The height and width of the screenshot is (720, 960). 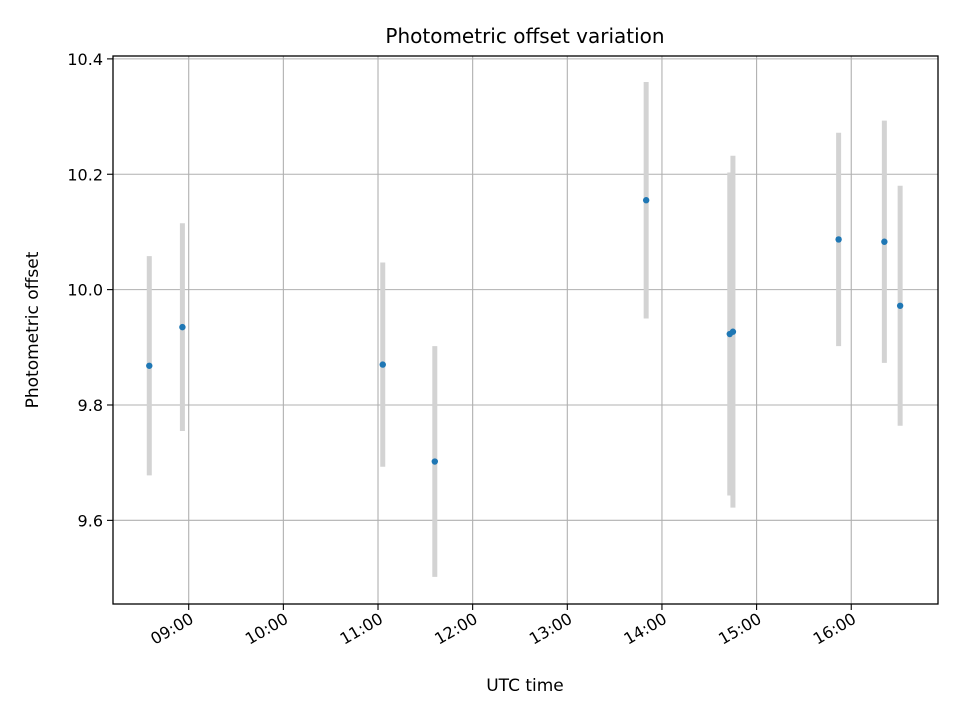 I want to click on y-tick-label: 10.2, so click(x=85, y=174).